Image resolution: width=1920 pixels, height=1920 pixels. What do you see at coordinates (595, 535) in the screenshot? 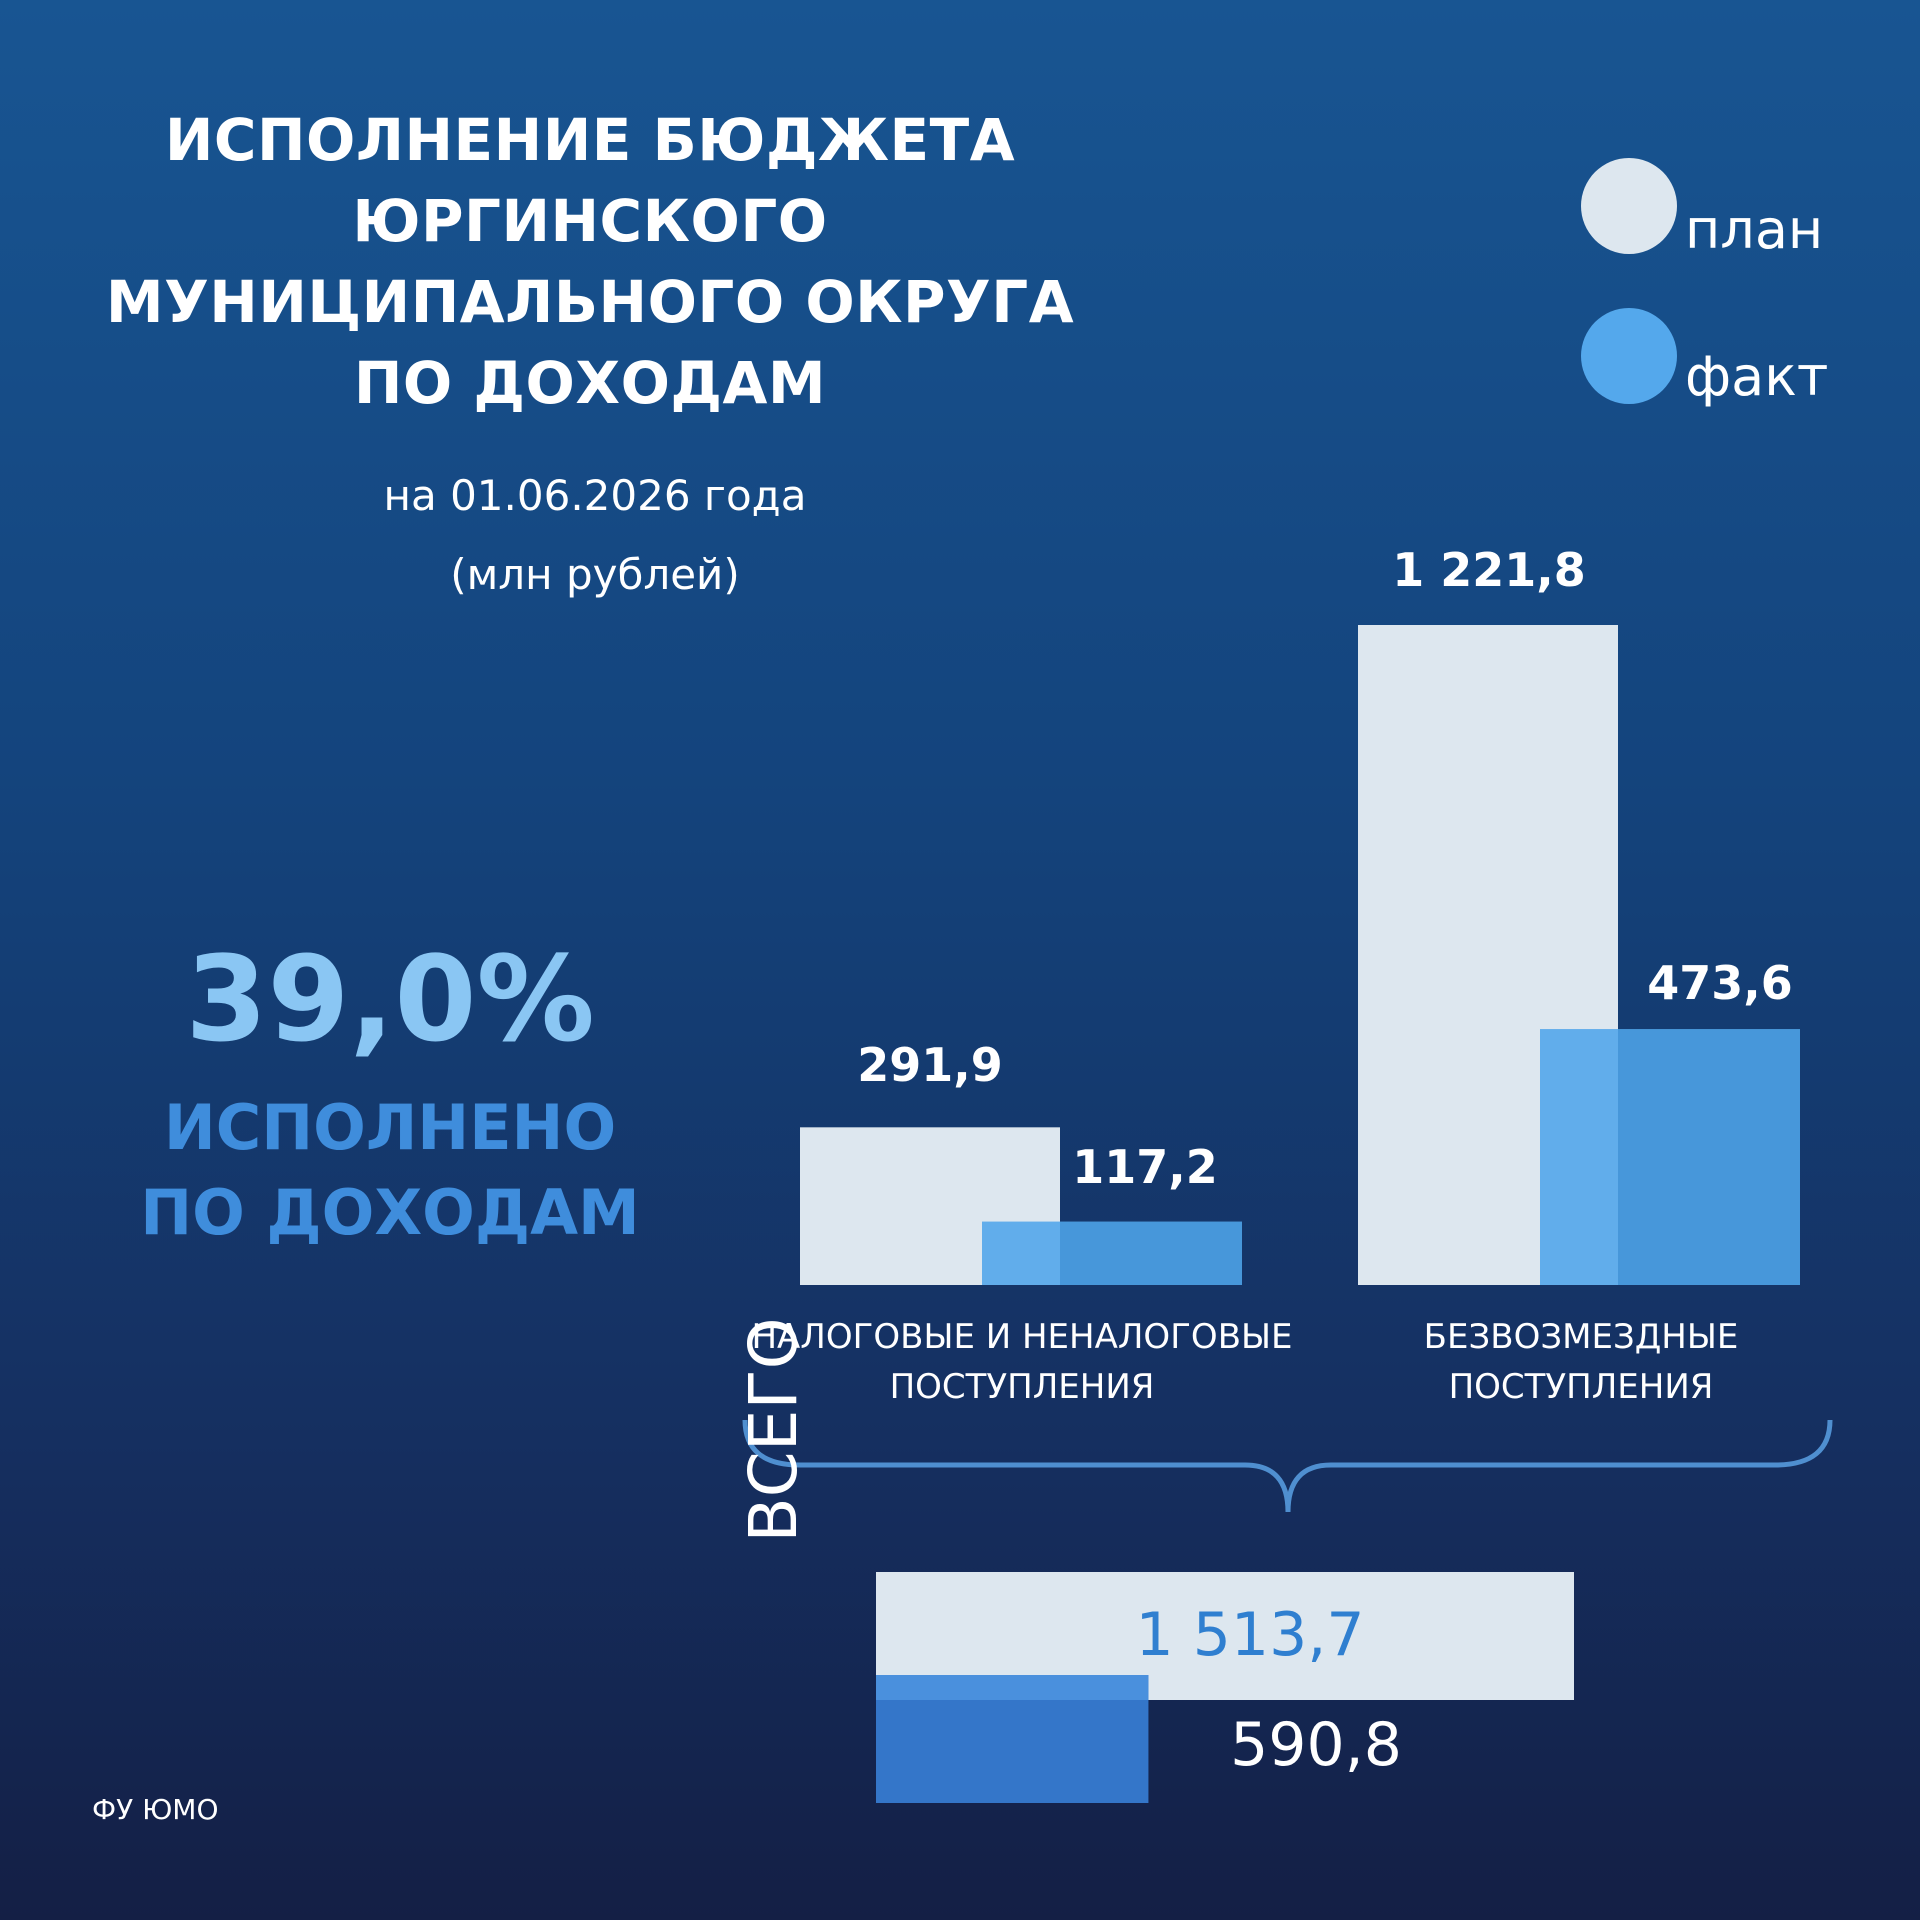
I see `chart-subtitle: на 01.06.2026 года (млн рублей)` at bounding box center [595, 535].